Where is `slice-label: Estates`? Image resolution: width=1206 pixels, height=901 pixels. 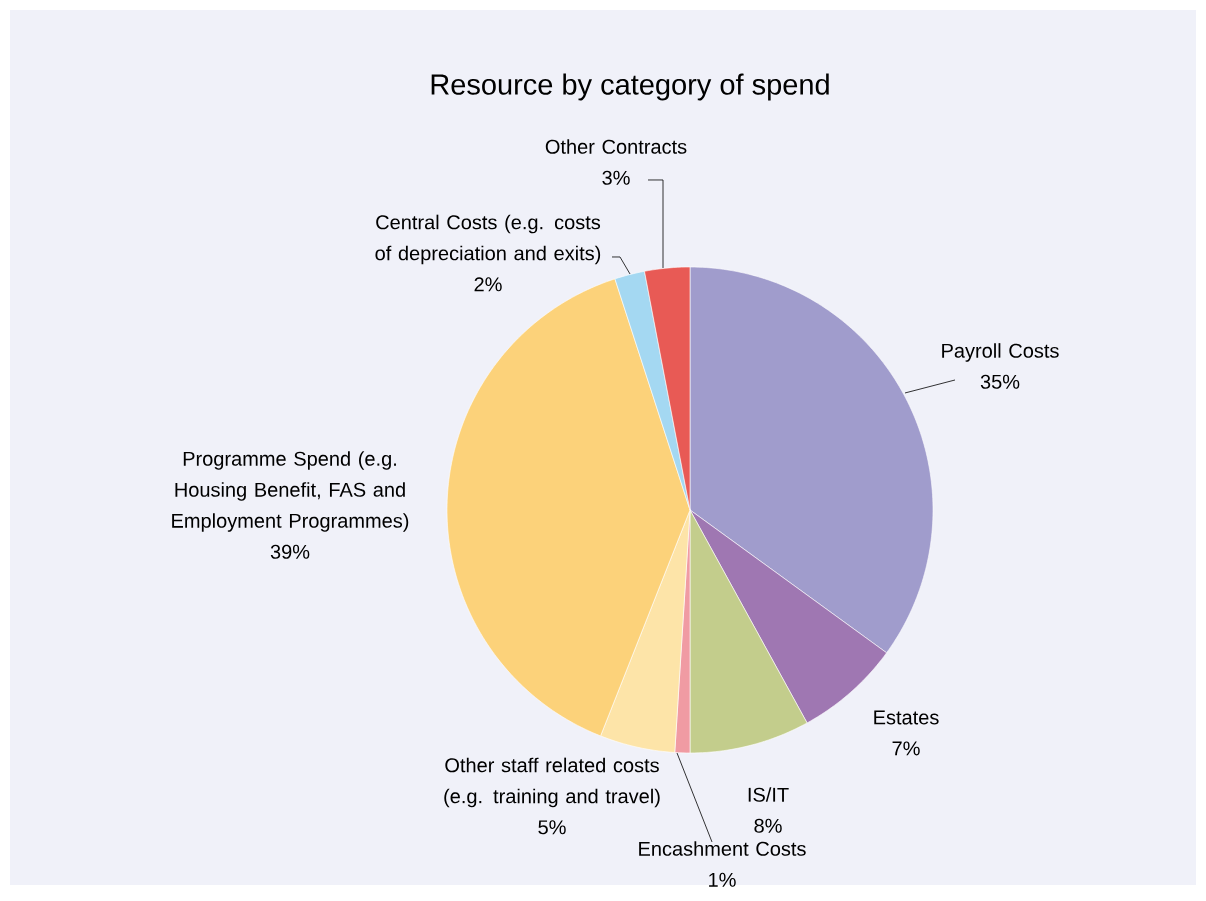 slice-label: Estates is located at coordinates (906, 717).